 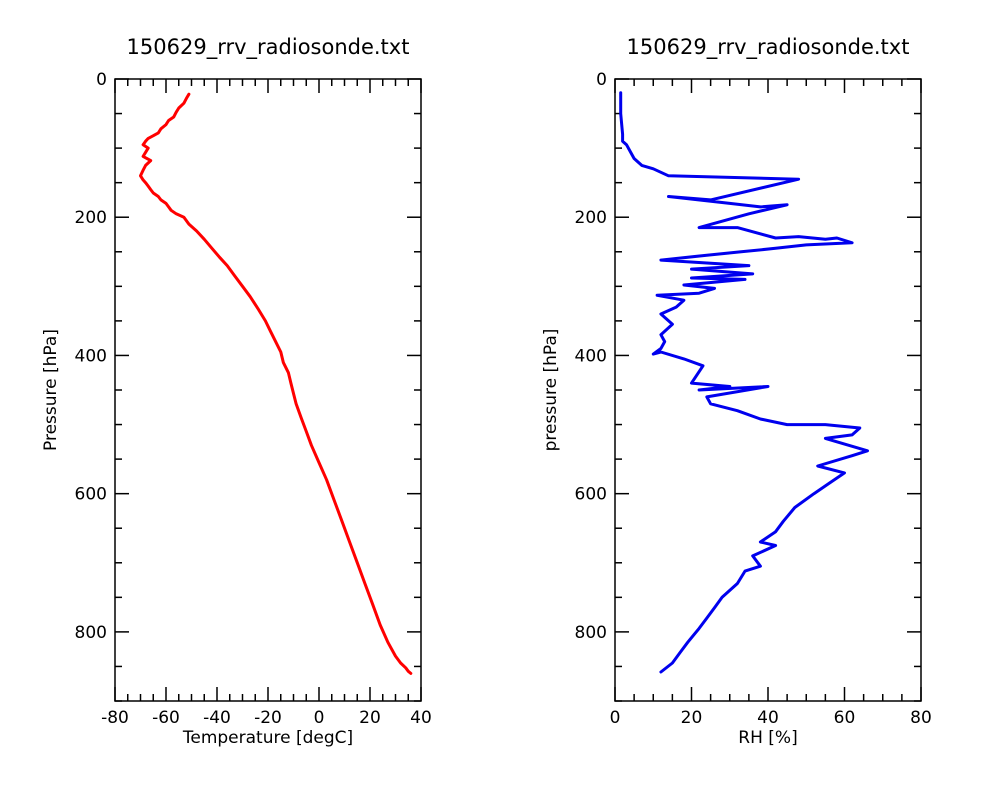 I want to click on rh-x-axis-label: RH [%], so click(x=767, y=738).